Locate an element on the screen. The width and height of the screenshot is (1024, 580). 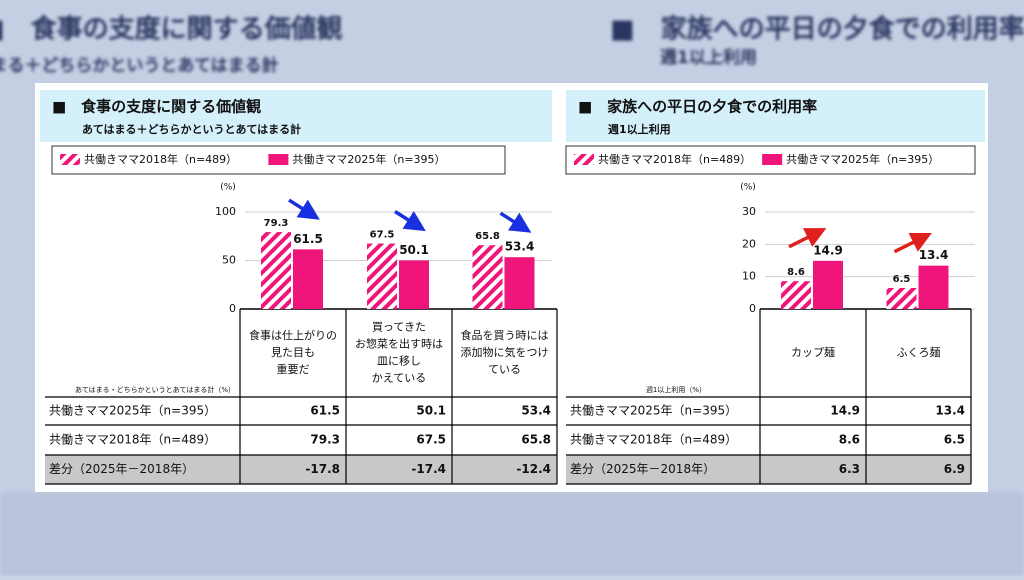
bg-subtitle: 週1以上利用 is located at coordinates (708, 57).